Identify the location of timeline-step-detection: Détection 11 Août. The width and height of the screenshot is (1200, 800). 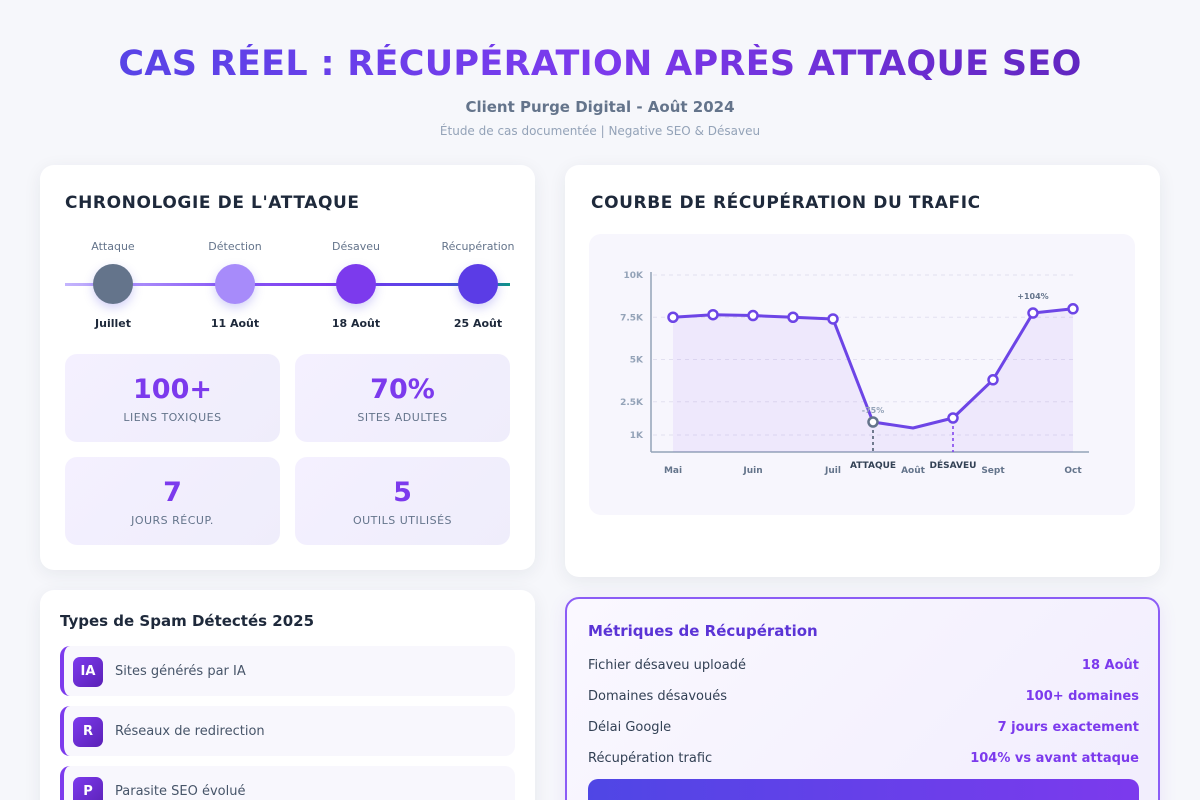
(235, 285).